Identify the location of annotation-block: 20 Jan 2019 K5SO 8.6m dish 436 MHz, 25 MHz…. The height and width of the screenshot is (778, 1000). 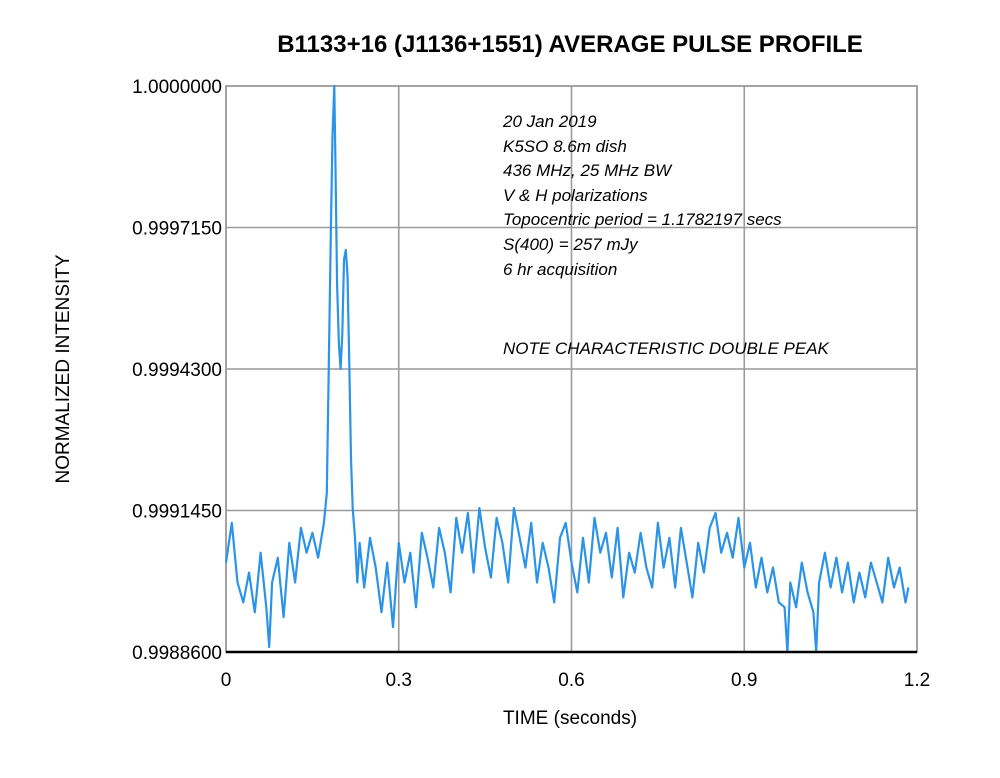
(666, 235).